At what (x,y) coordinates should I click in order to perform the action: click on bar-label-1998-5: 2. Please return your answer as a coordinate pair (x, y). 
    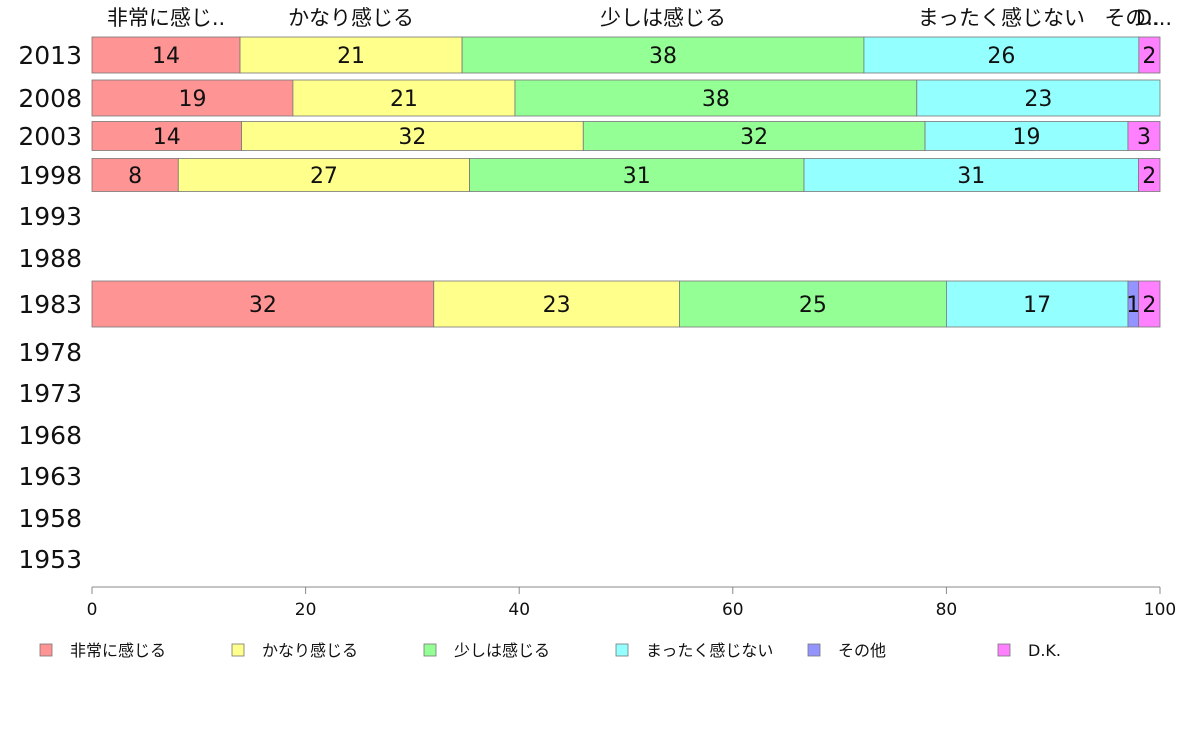
    Looking at the image, I should click on (1149, 176).